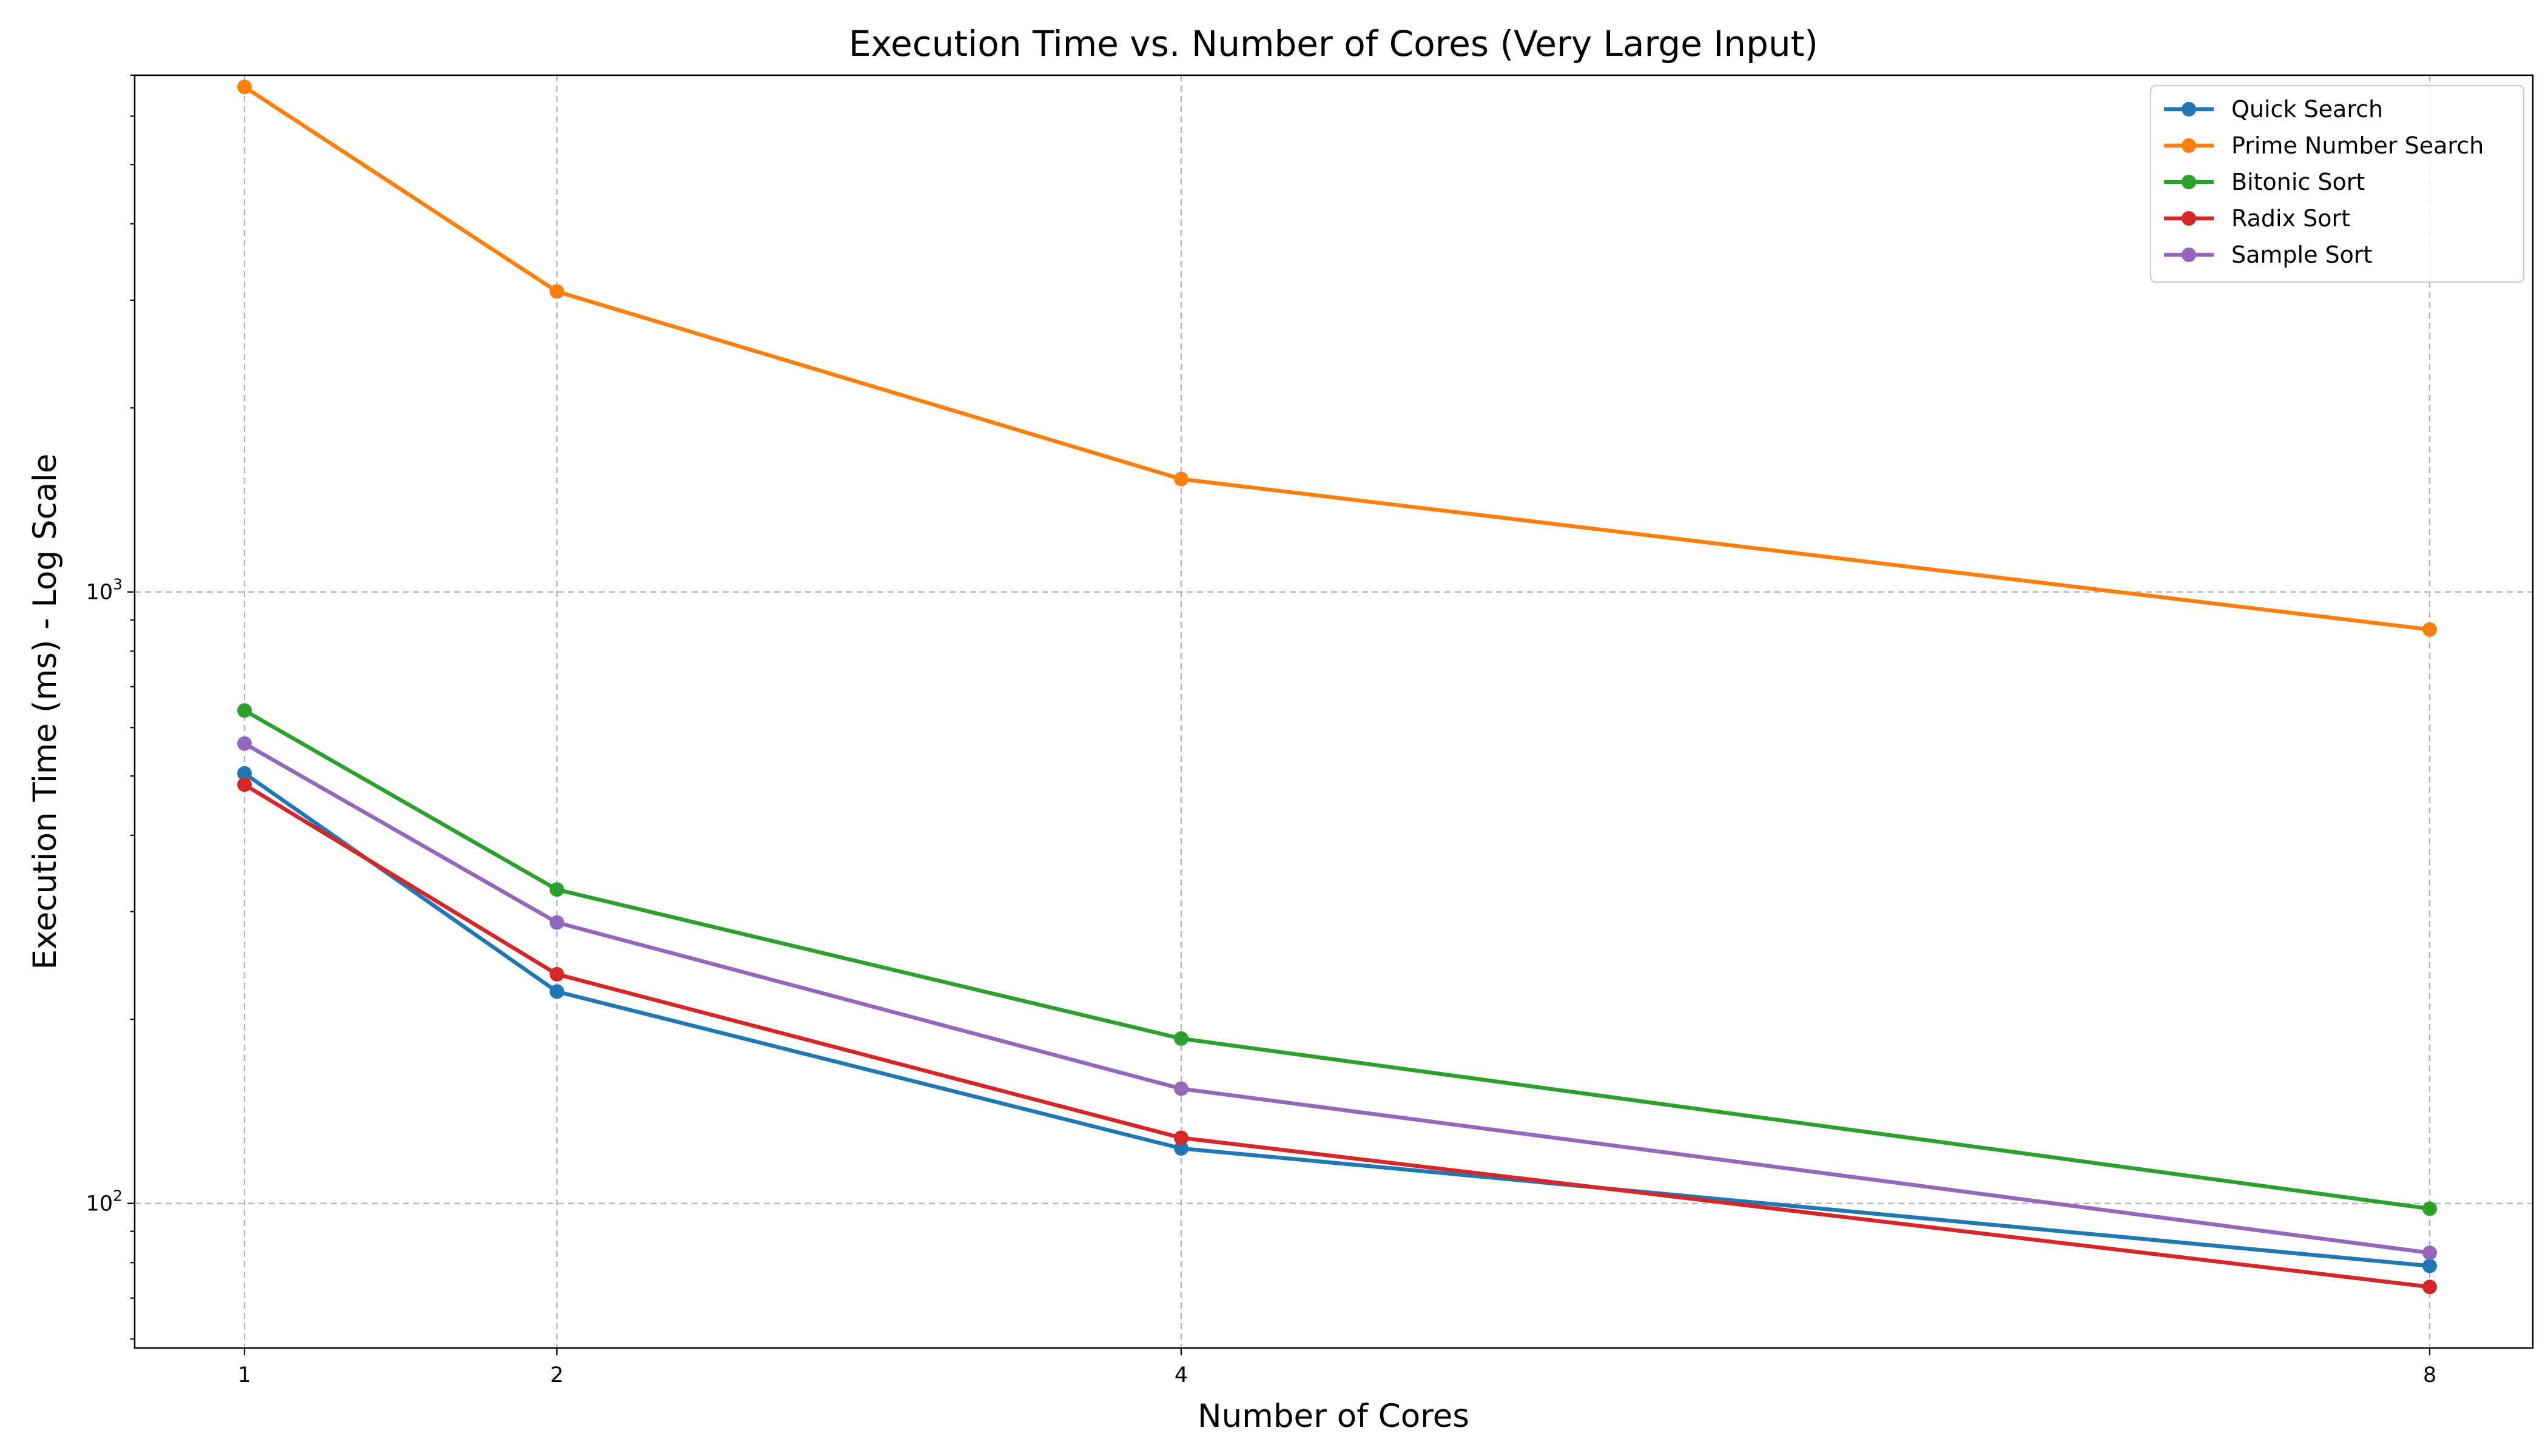  I want to click on y-tick-label: 10³, so click(104, 590).